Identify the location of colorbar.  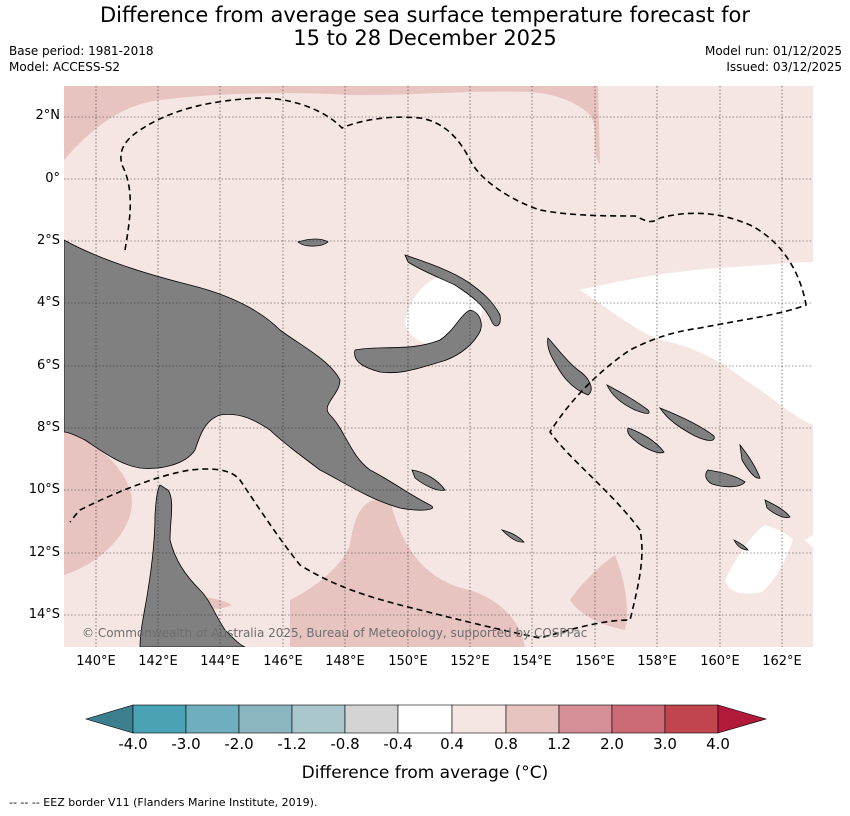
(426, 719).